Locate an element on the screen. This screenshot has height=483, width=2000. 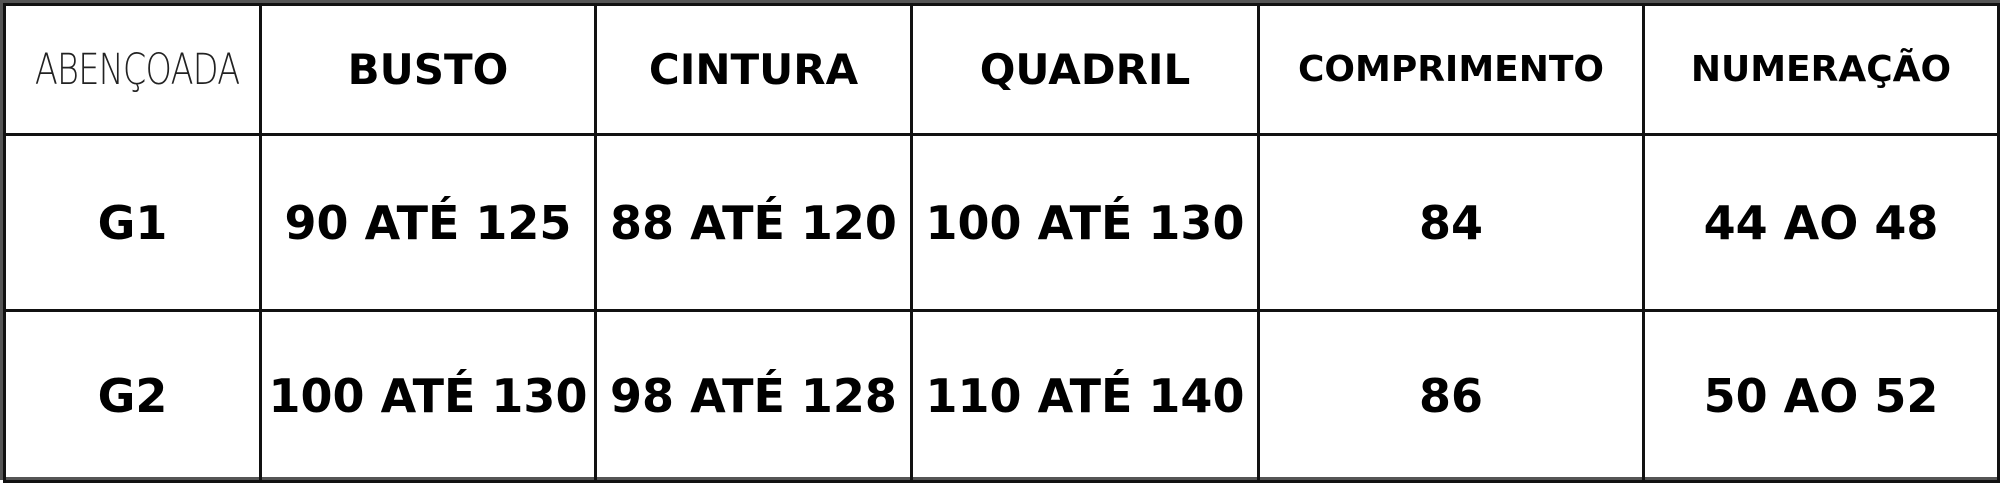
header-numeracao: NUMERAÇÃO is located at coordinates (1821, 69).